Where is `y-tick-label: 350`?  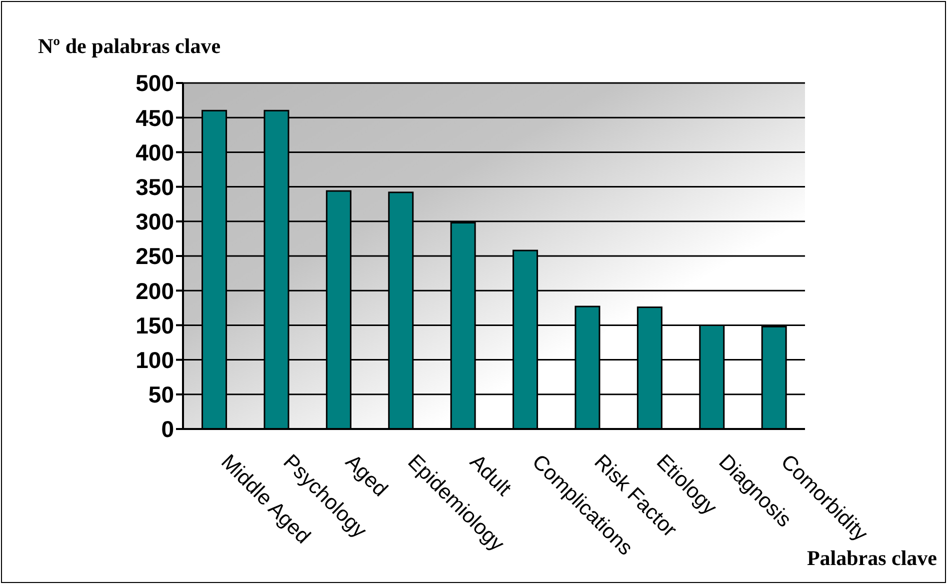
y-tick-label: 350 is located at coordinates (155, 187).